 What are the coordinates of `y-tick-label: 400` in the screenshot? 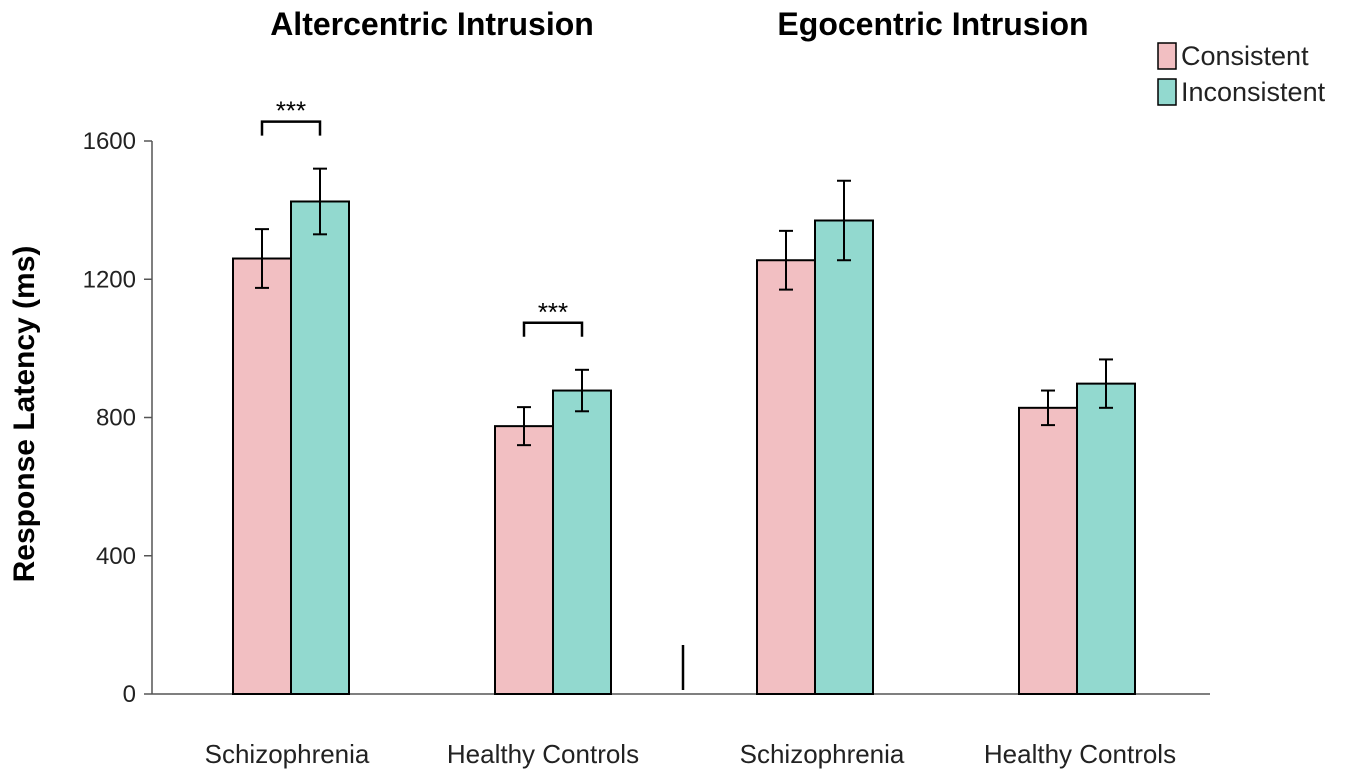 It's located at (116, 556).